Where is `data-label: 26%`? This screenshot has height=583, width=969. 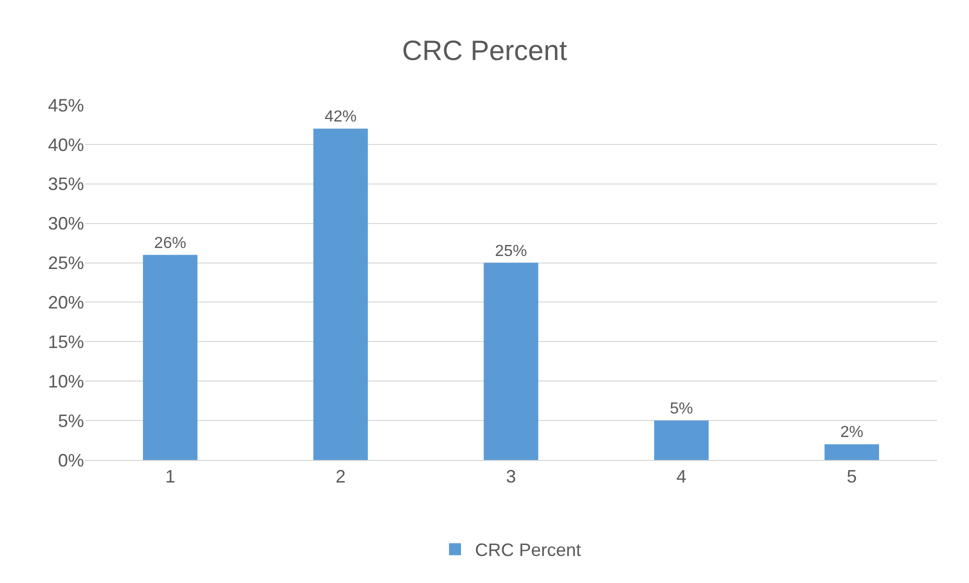 data-label: 26% is located at coordinates (170, 243).